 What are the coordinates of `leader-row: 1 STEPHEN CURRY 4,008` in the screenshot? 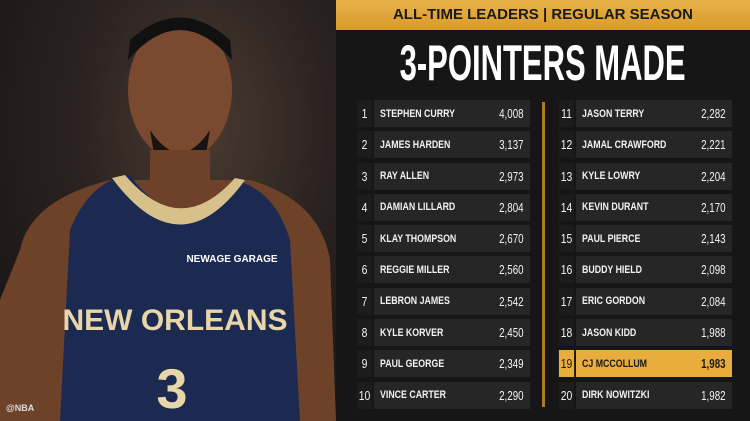 It's located at (442, 113).